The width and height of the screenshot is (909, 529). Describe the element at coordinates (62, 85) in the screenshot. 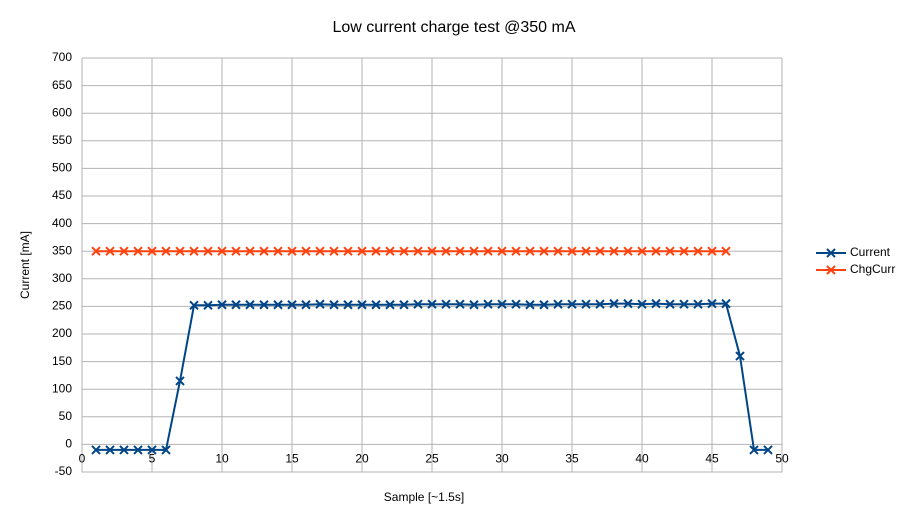

I see `y-tick-label: 650` at that location.